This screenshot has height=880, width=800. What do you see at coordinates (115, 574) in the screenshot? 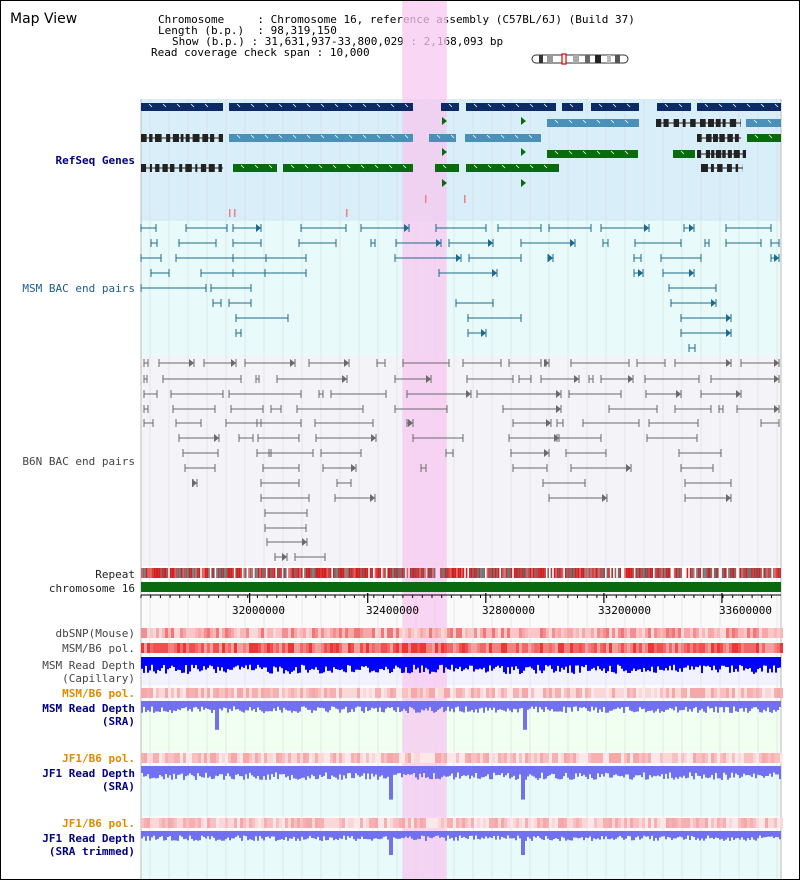
I see `track-label-repeat: Repeat` at bounding box center [115, 574].